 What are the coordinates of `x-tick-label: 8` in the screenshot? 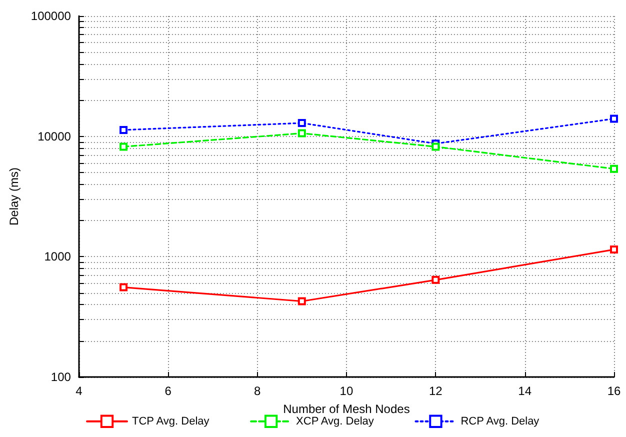 It's located at (257, 391).